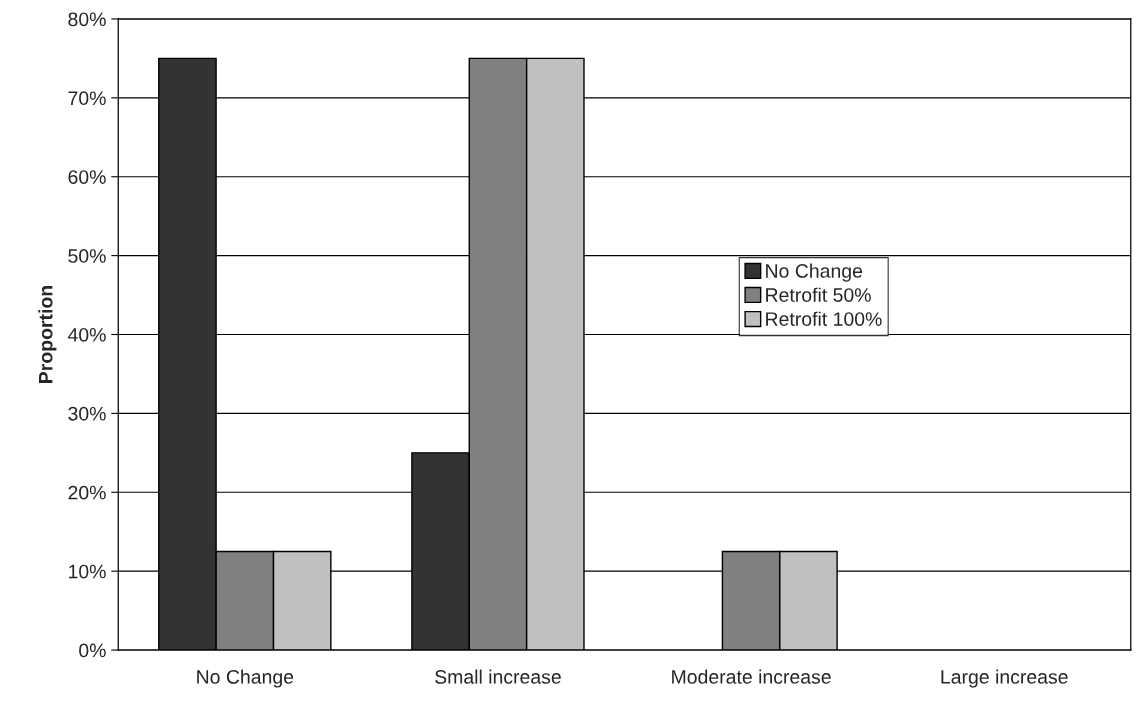 The width and height of the screenshot is (1148, 702). I want to click on y-tick-label: 70%, so click(87, 98).